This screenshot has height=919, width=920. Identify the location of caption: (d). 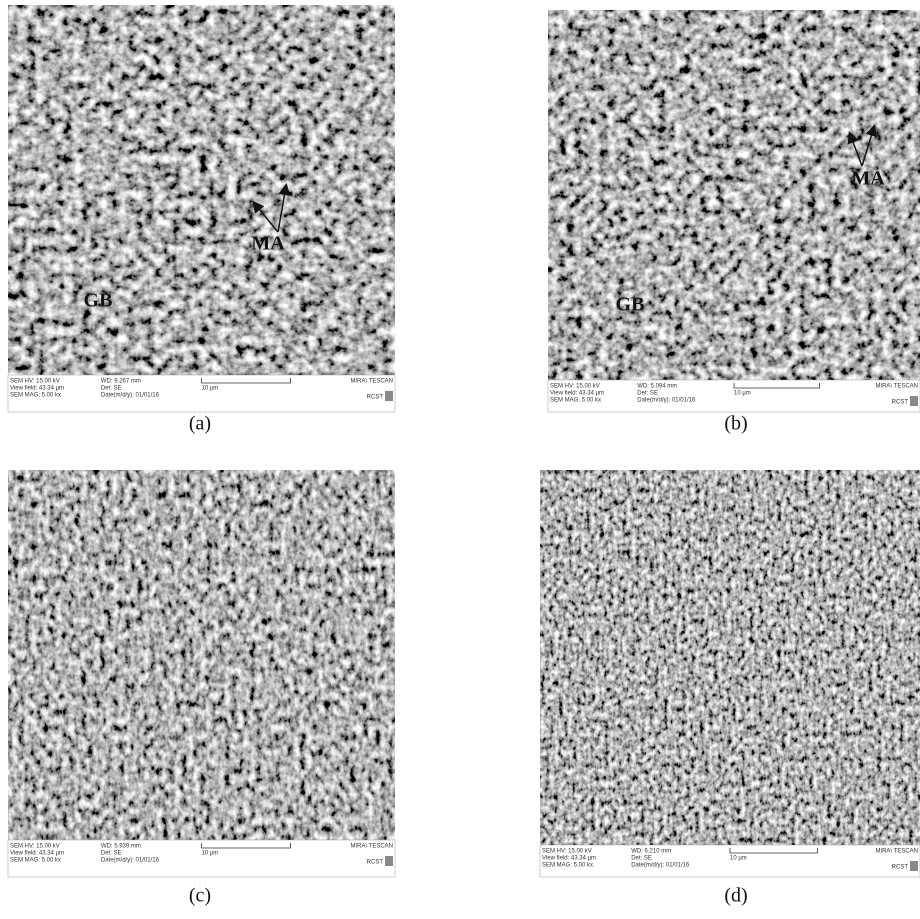
(735, 896).